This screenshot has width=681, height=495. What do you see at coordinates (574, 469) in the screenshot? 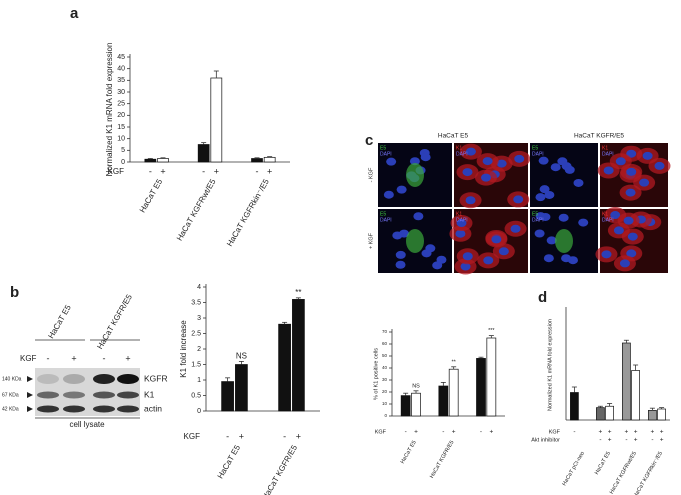
I see `category-label: HaCaT pCI-neo` at bounding box center [574, 469].